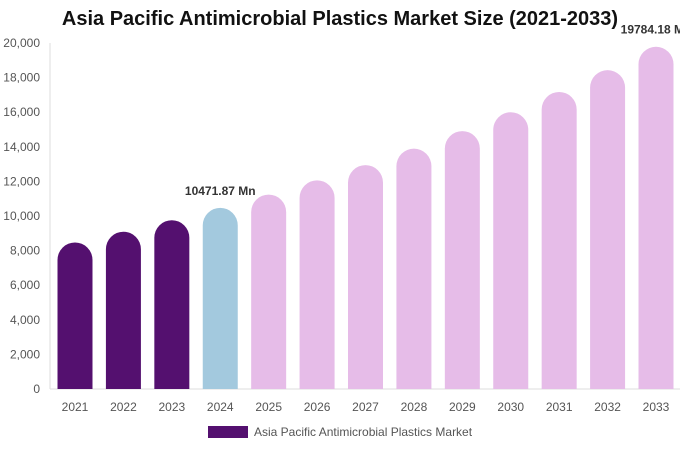  What do you see at coordinates (365, 277) in the screenshot?
I see `bar-2027` at bounding box center [365, 277].